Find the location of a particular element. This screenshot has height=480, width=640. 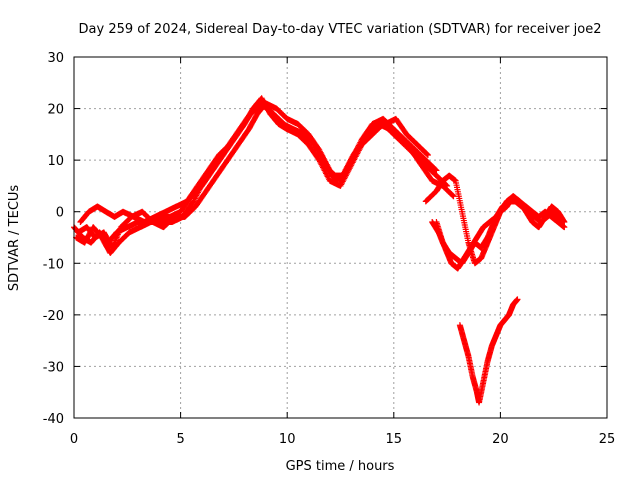

y-tick-label: -10 is located at coordinates (53, 264).